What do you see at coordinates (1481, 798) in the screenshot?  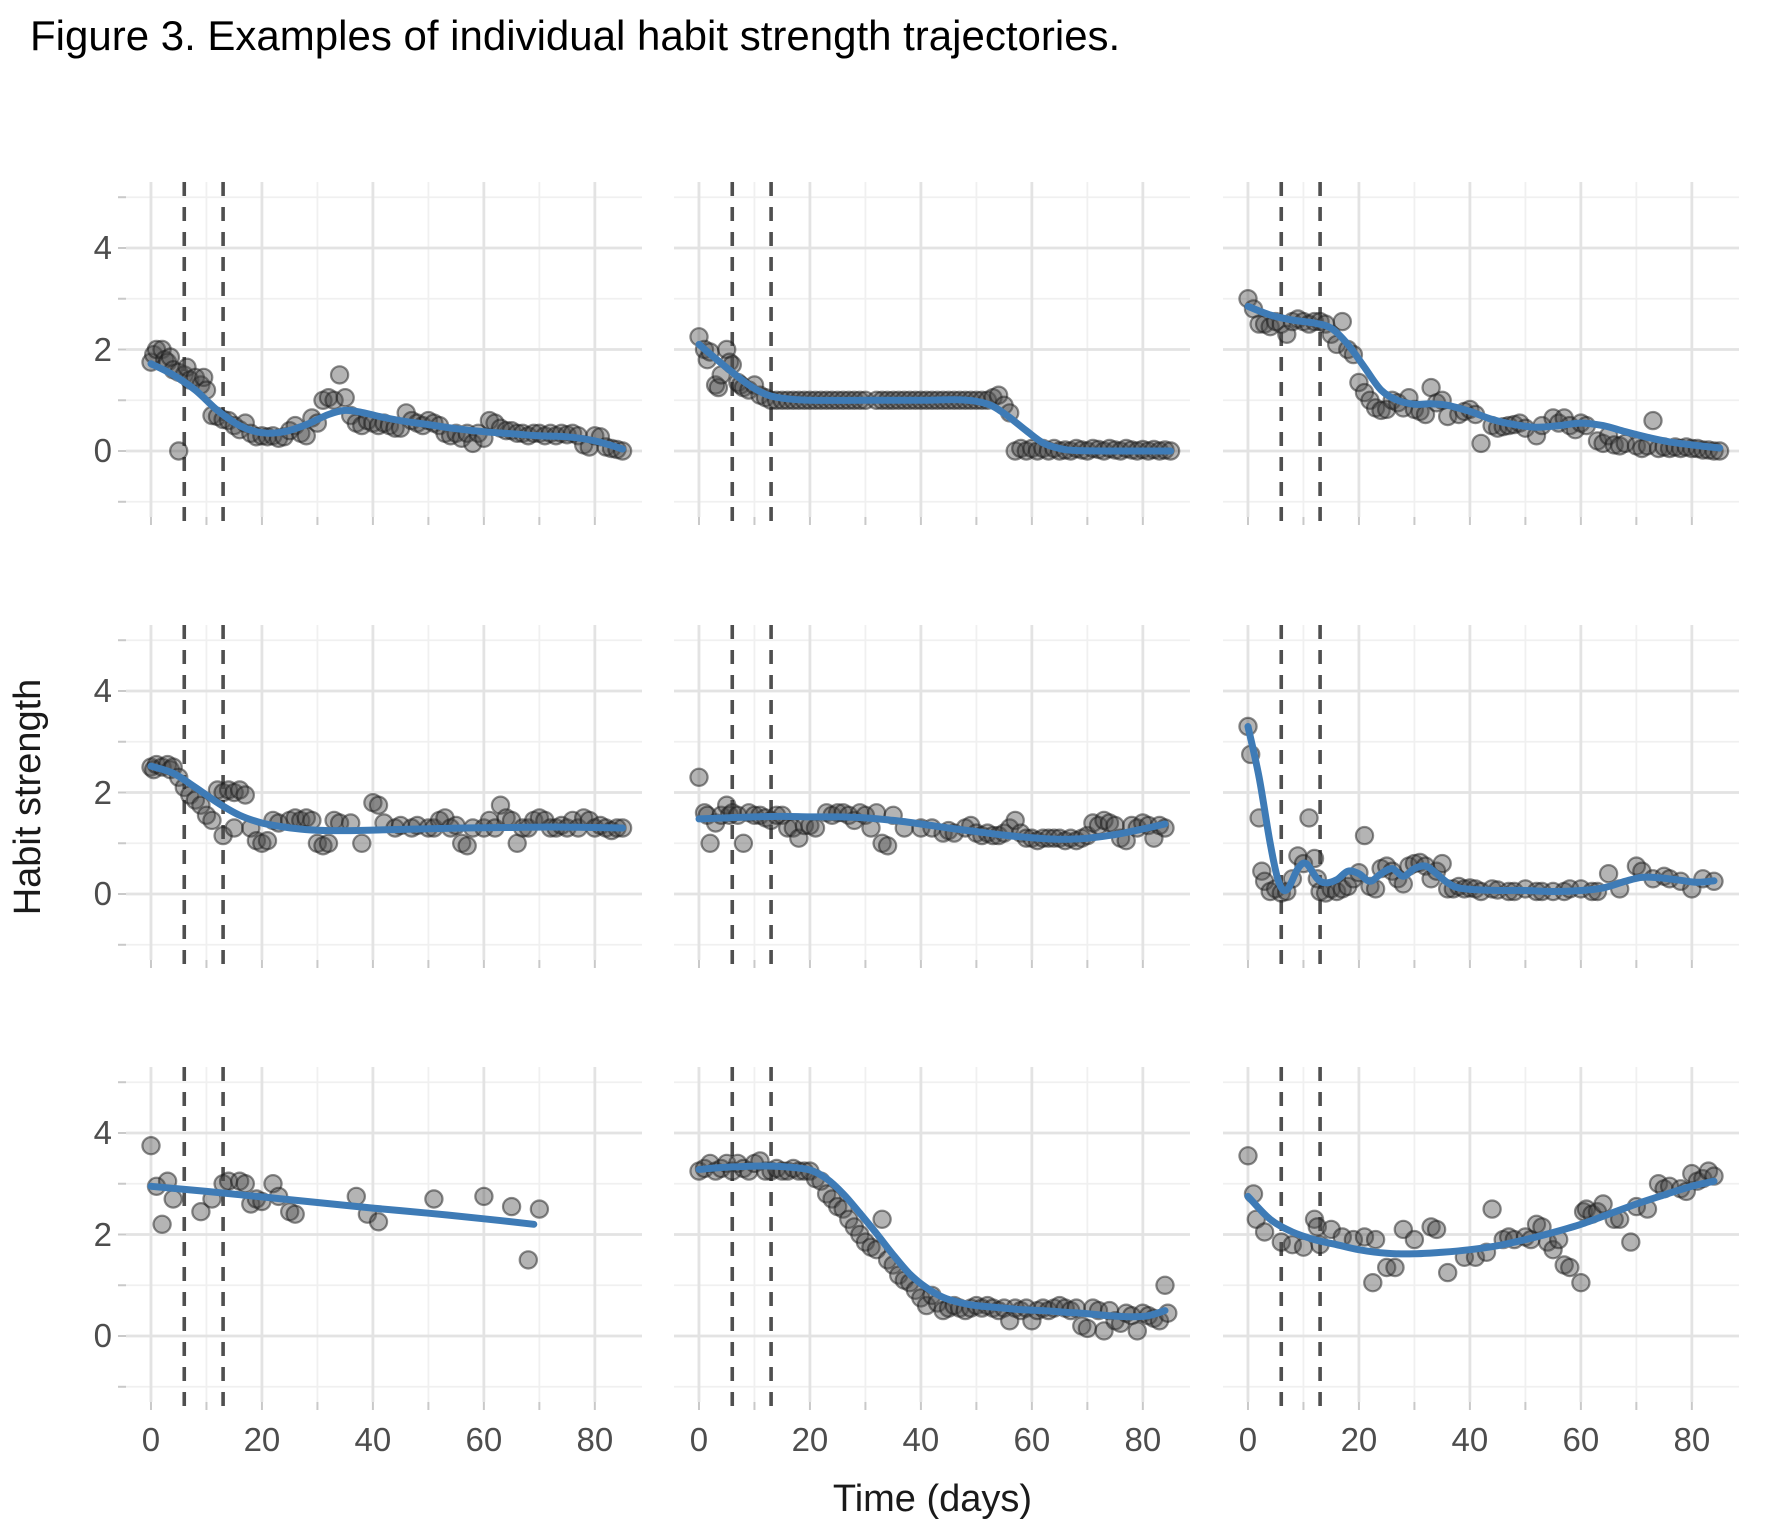 I see `panel-row2-col3` at bounding box center [1481, 798].